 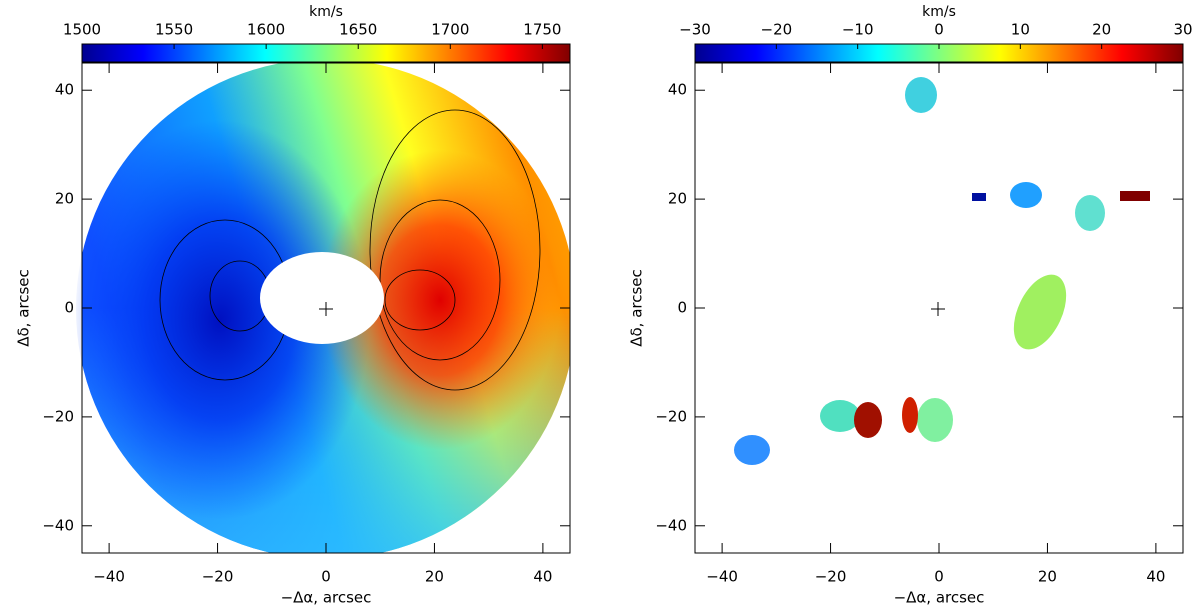 I want to click on colorbar-tick-label: 0, so click(x=939, y=30).